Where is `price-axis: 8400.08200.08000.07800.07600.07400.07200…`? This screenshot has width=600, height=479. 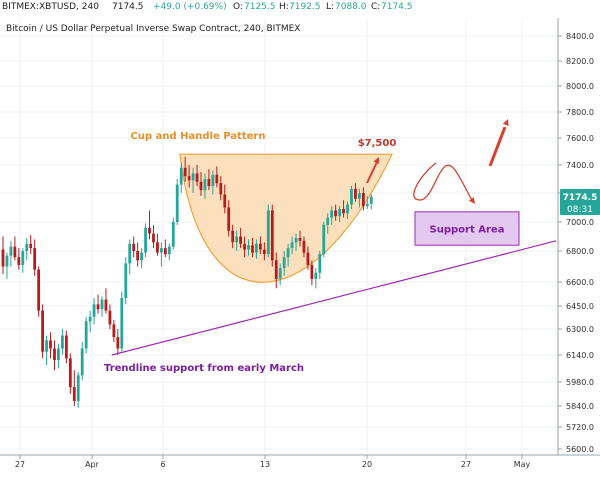
price-axis: 8400.08200.08000.07800.07600.07400.07200… is located at coordinates (576, 243).